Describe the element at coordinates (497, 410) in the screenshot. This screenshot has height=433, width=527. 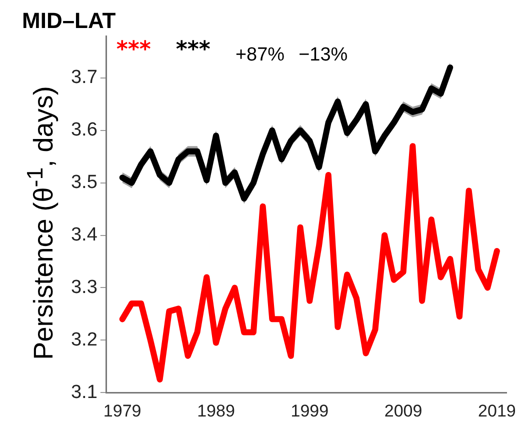
I see `x-tick-label: 2019` at that location.